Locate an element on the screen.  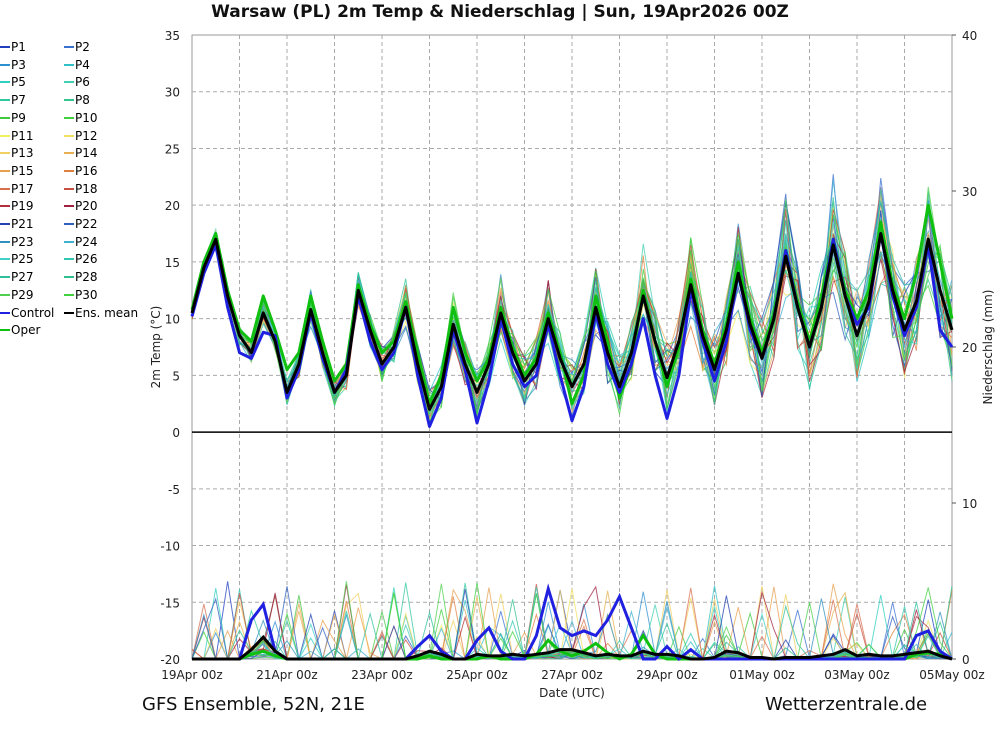
legend-item: P23 is located at coordinates (17, 242).